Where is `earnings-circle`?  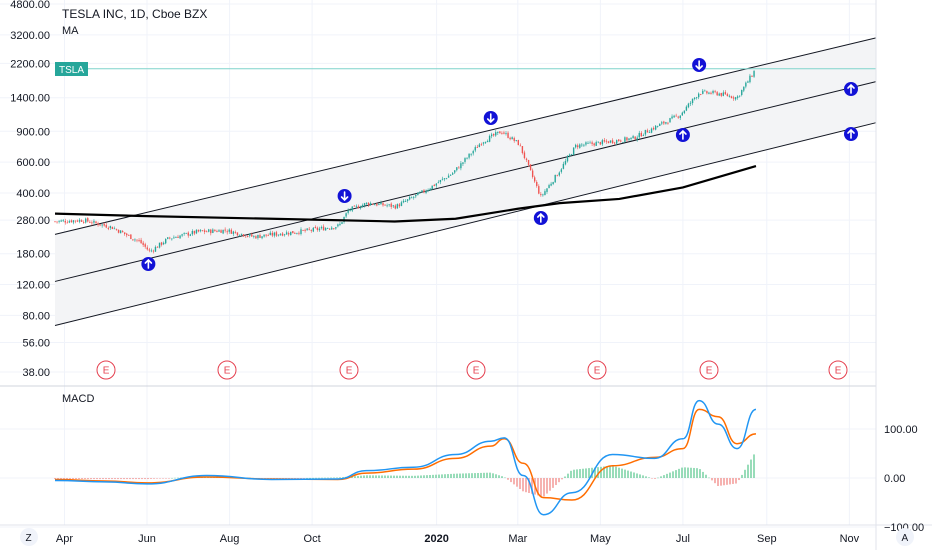
earnings-circle is located at coordinates (227, 370).